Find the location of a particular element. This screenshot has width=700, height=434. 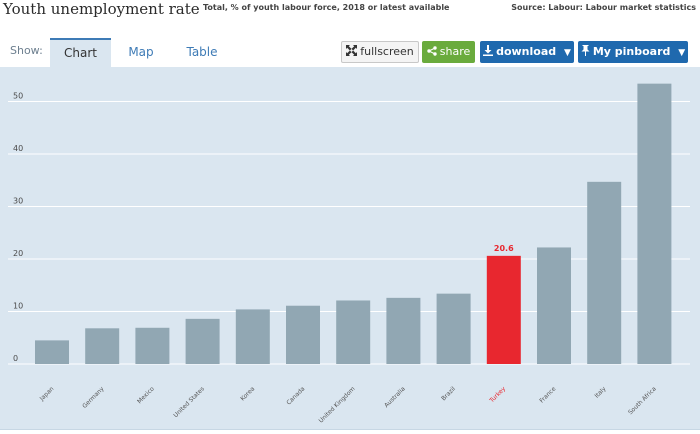

pinboard-label: My pinboard is located at coordinates (631, 51).